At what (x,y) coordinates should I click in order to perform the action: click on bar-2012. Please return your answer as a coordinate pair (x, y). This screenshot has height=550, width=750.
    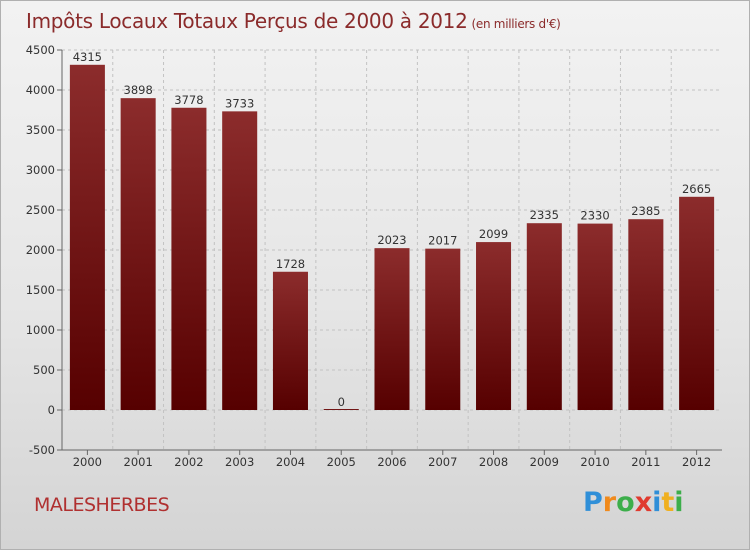
    Looking at the image, I should click on (697, 303).